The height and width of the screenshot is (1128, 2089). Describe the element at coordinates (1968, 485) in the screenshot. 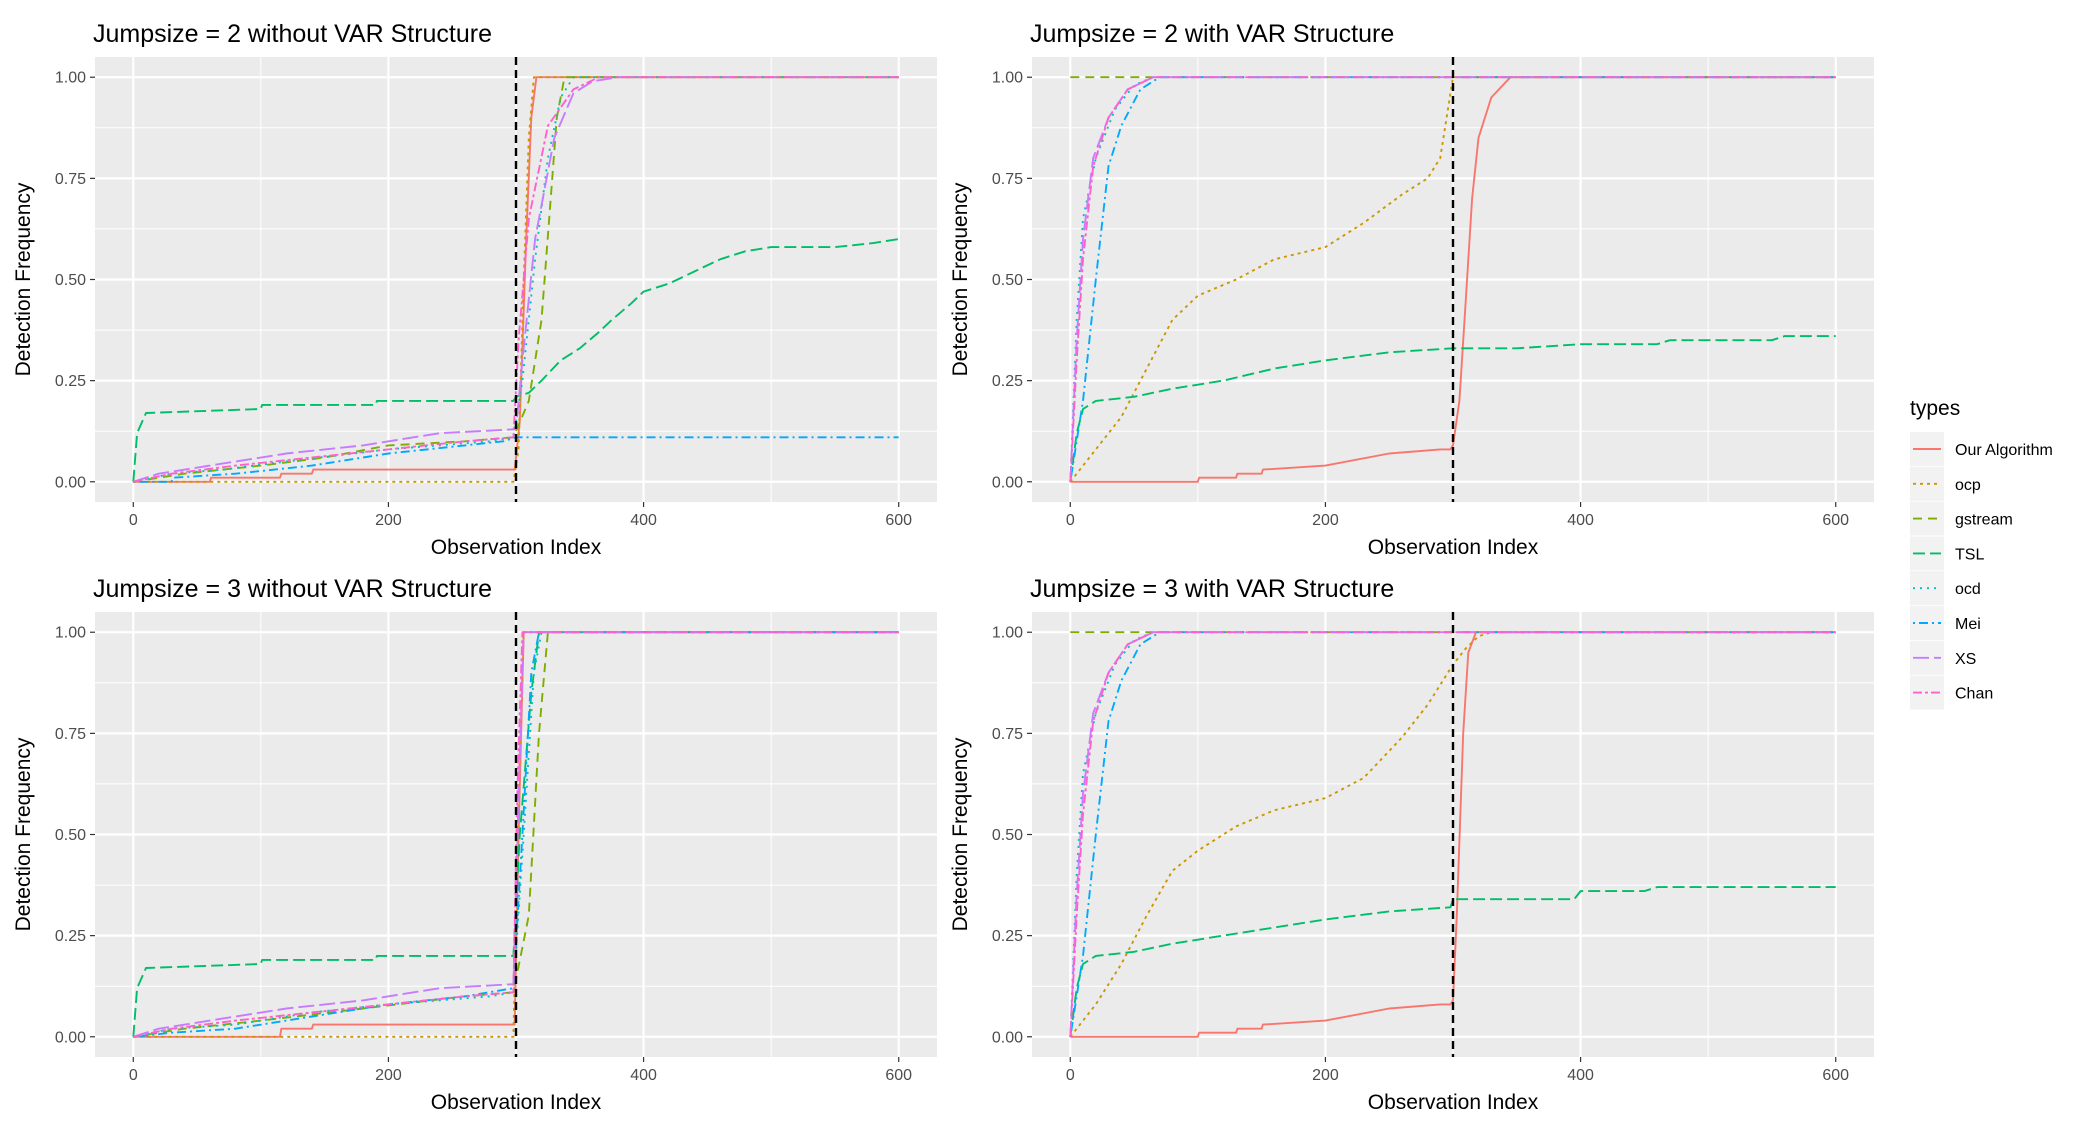

I see `legend-label: ocp` at that location.